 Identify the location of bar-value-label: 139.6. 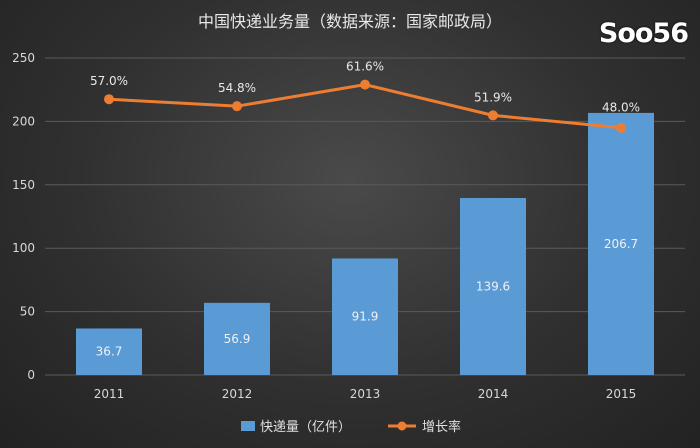
(493, 286).